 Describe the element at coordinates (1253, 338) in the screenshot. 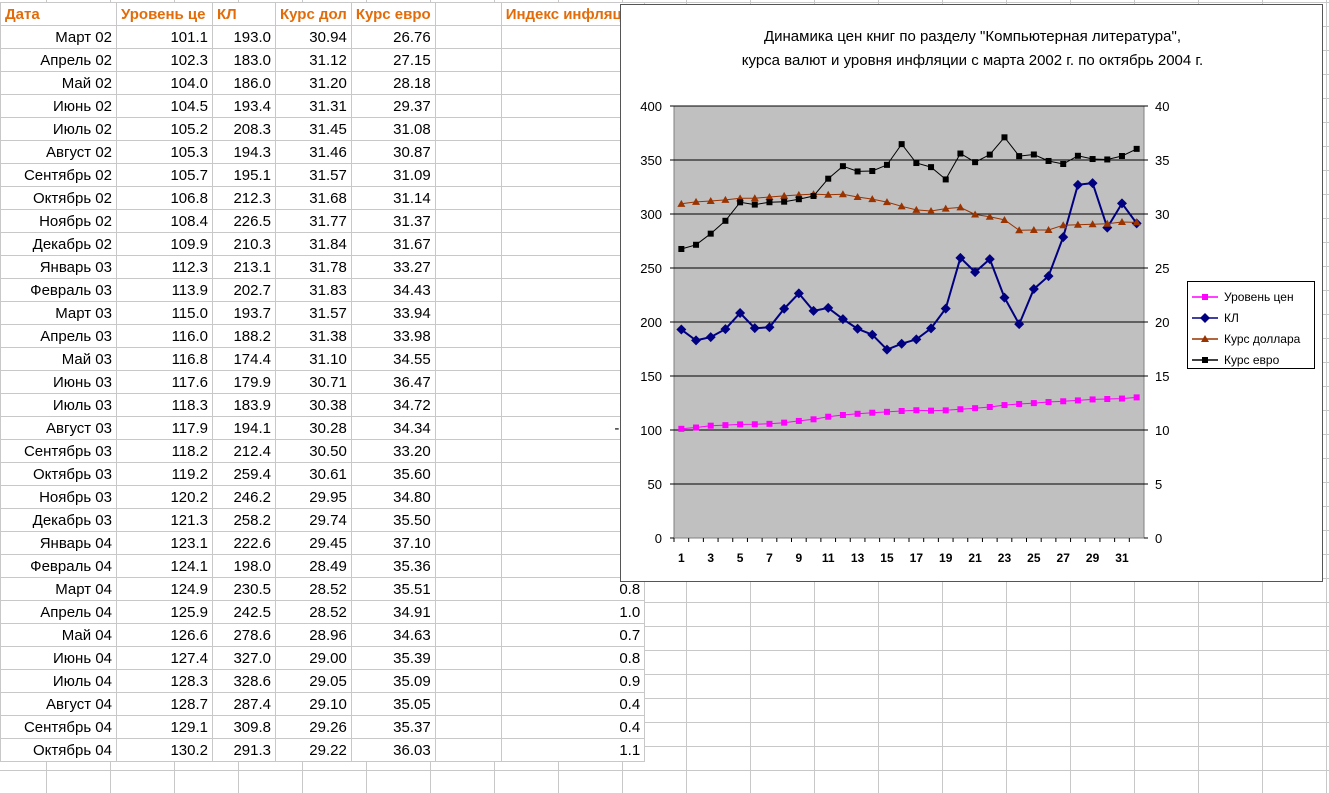

I see `legend-item: Курс доллара` at that location.